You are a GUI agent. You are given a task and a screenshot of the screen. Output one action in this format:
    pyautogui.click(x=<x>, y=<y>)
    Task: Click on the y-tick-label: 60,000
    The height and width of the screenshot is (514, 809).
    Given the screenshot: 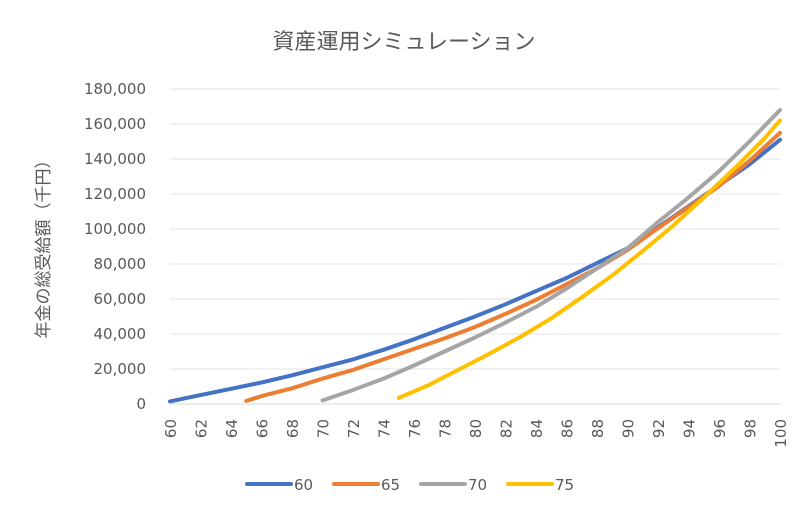 What is the action you would take?
    pyautogui.click(x=120, y=299)
    